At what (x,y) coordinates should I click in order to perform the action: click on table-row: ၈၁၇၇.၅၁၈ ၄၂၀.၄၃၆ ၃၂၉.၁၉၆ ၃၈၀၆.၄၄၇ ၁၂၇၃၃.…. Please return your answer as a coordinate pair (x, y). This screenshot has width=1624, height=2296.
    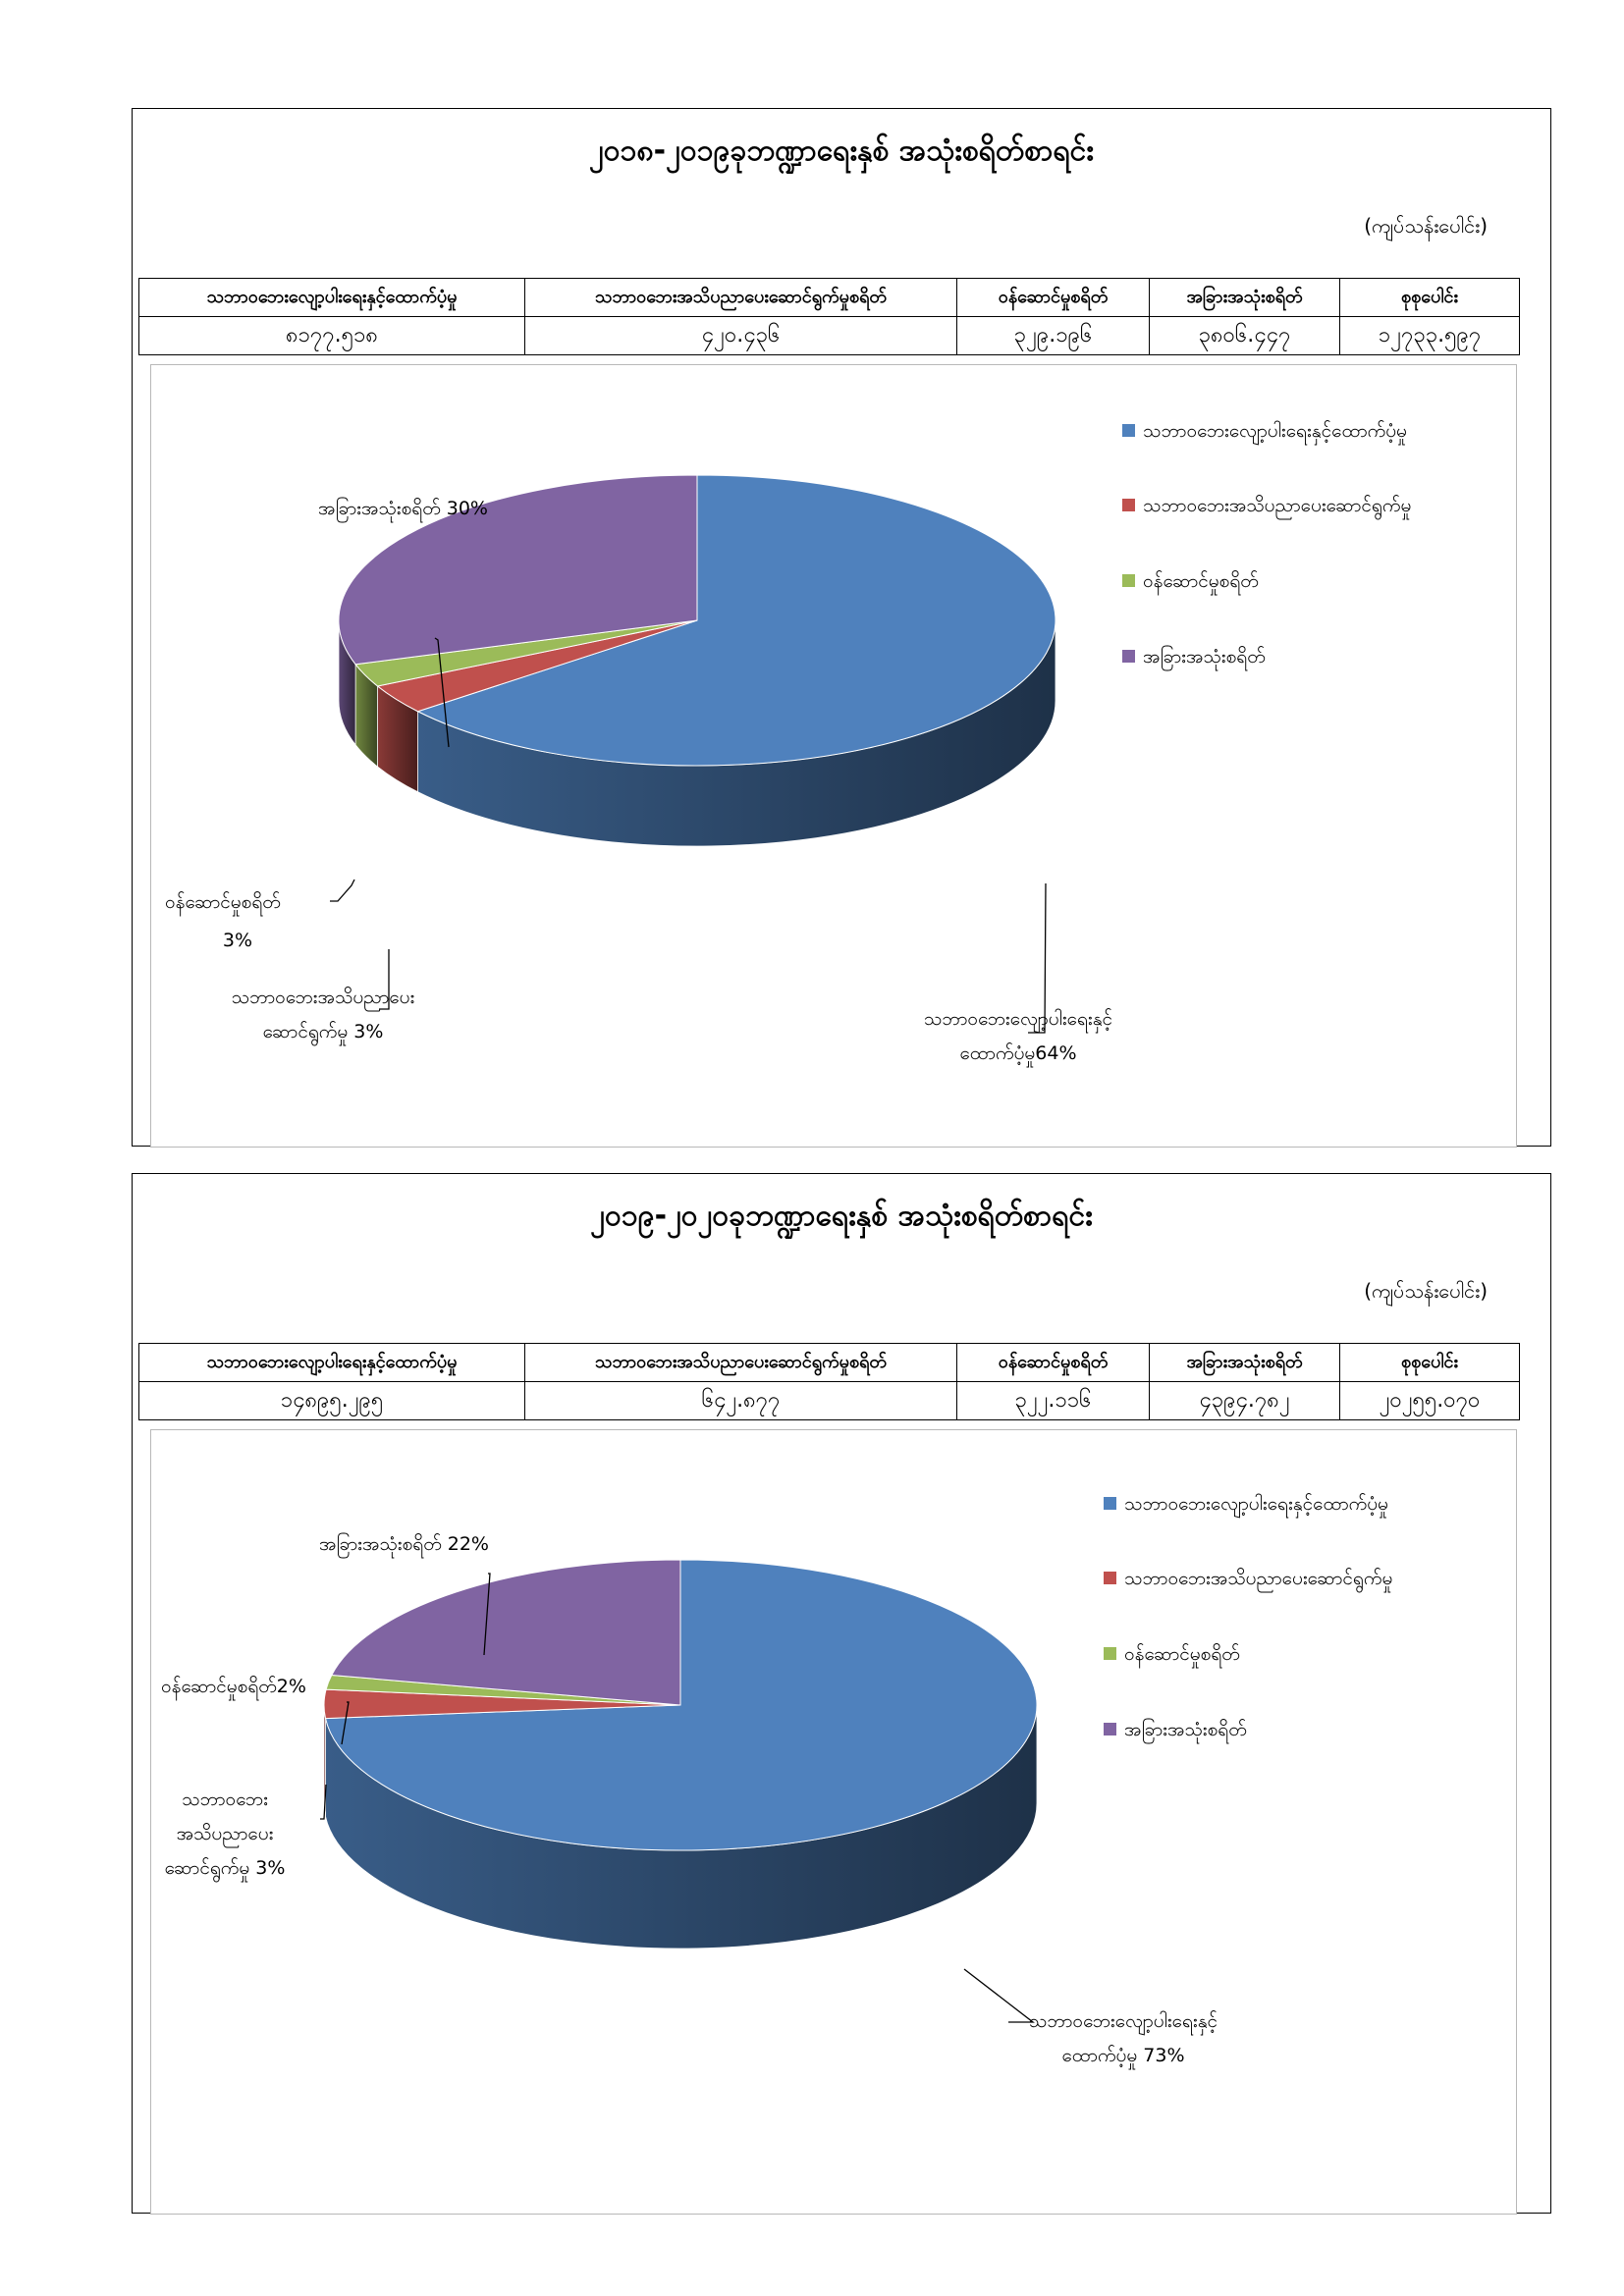
    Looking at the image, I should click on (829, 335).